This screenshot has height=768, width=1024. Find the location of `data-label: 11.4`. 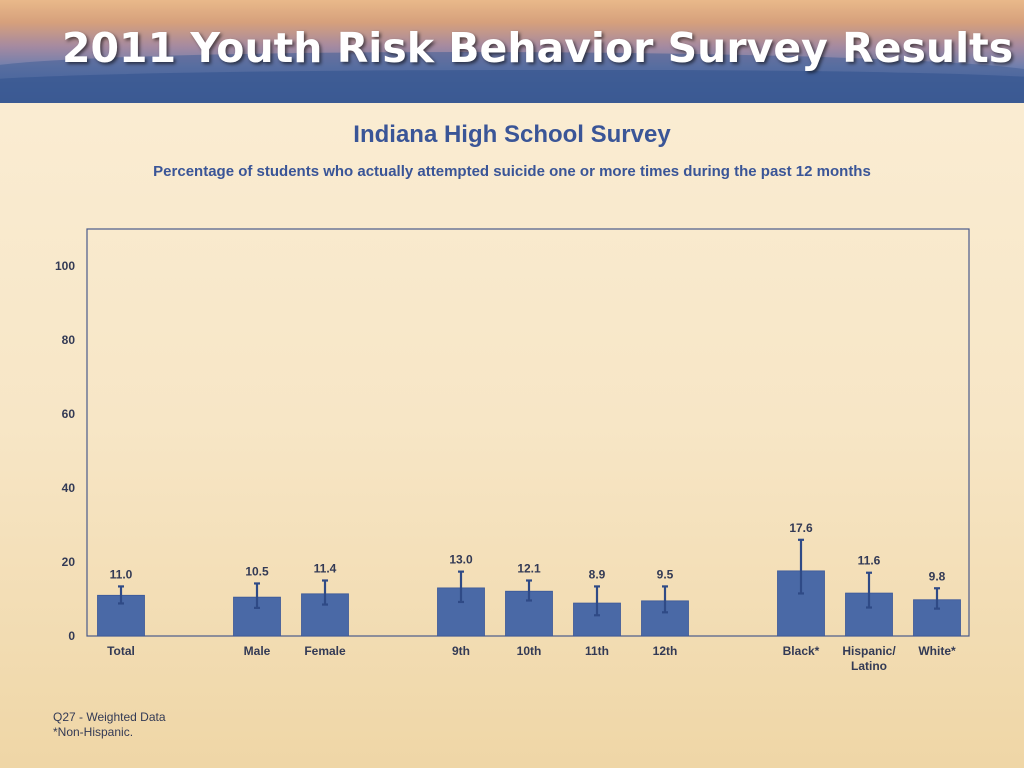

data-label: 11.4 is located at coordinates (325, 569).